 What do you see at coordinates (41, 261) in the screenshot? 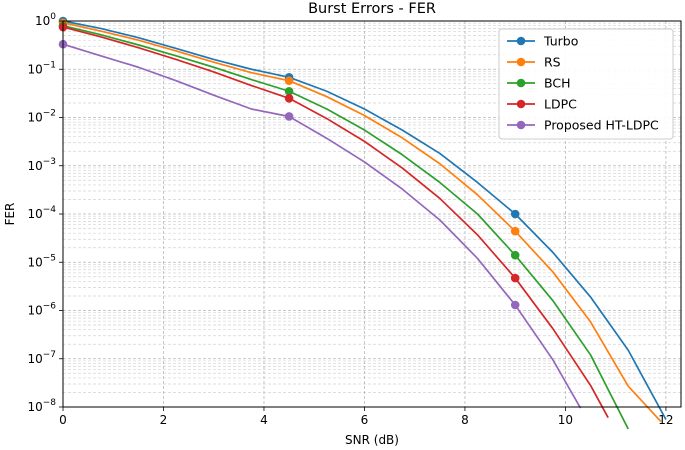
I see `y-tick-label: 10⁻⁵` at bounding box center [41, 261].